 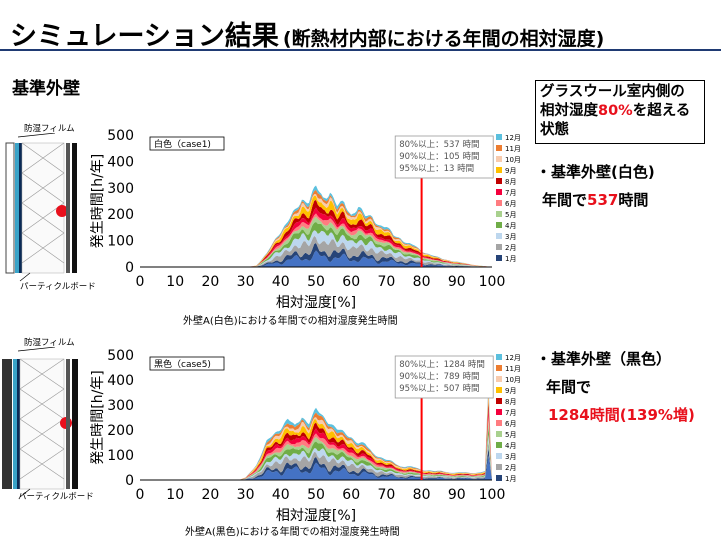 I want to click on y-tick-label-5: 500, so click(x=120, y=136).